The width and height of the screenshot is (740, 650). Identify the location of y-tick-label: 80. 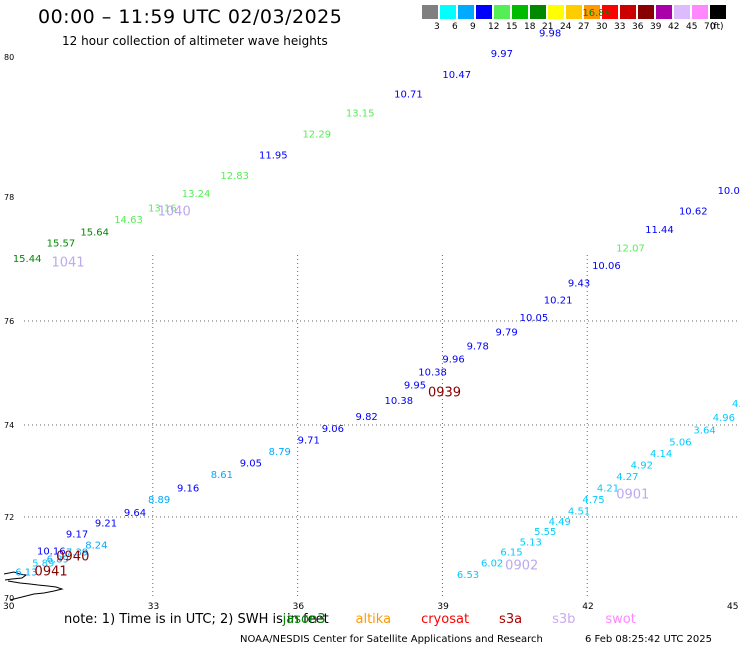
(9, 57).